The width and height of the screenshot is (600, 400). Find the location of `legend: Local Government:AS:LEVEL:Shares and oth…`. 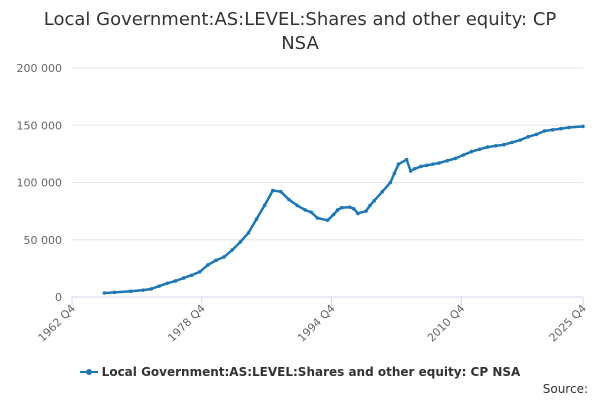

legend: Local Government:AS:LEVEL:Shares and oth… is located at coordinates (300, 372).